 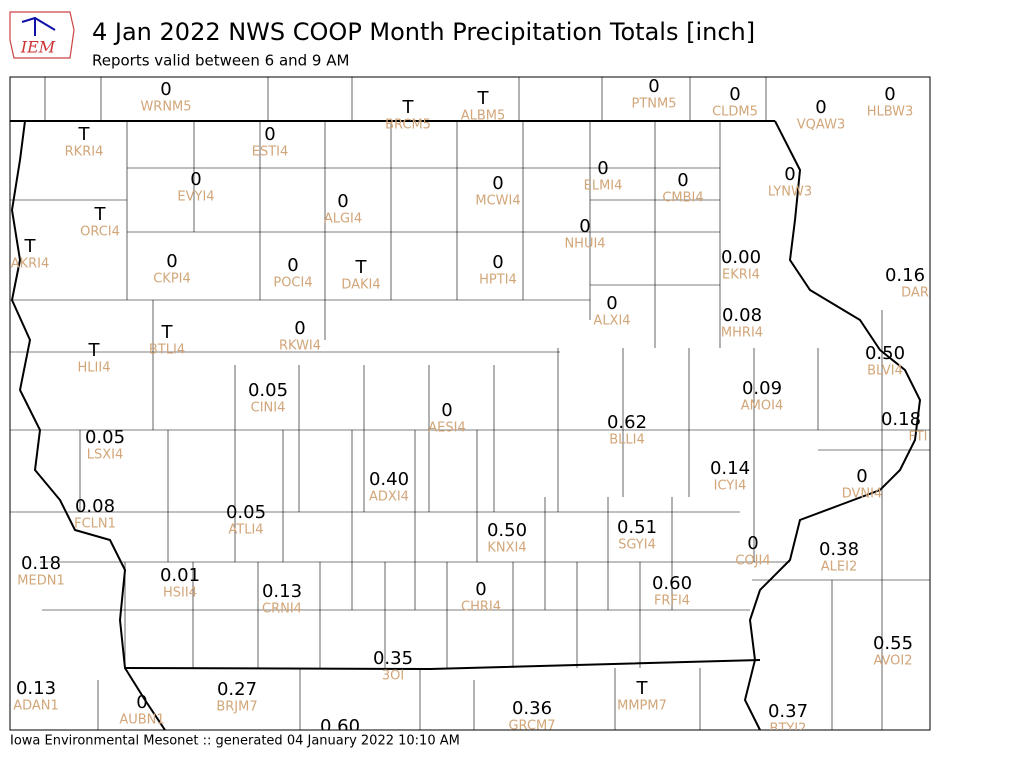 I want to click on station-id: HPTI4, so click(x=498, y=280).